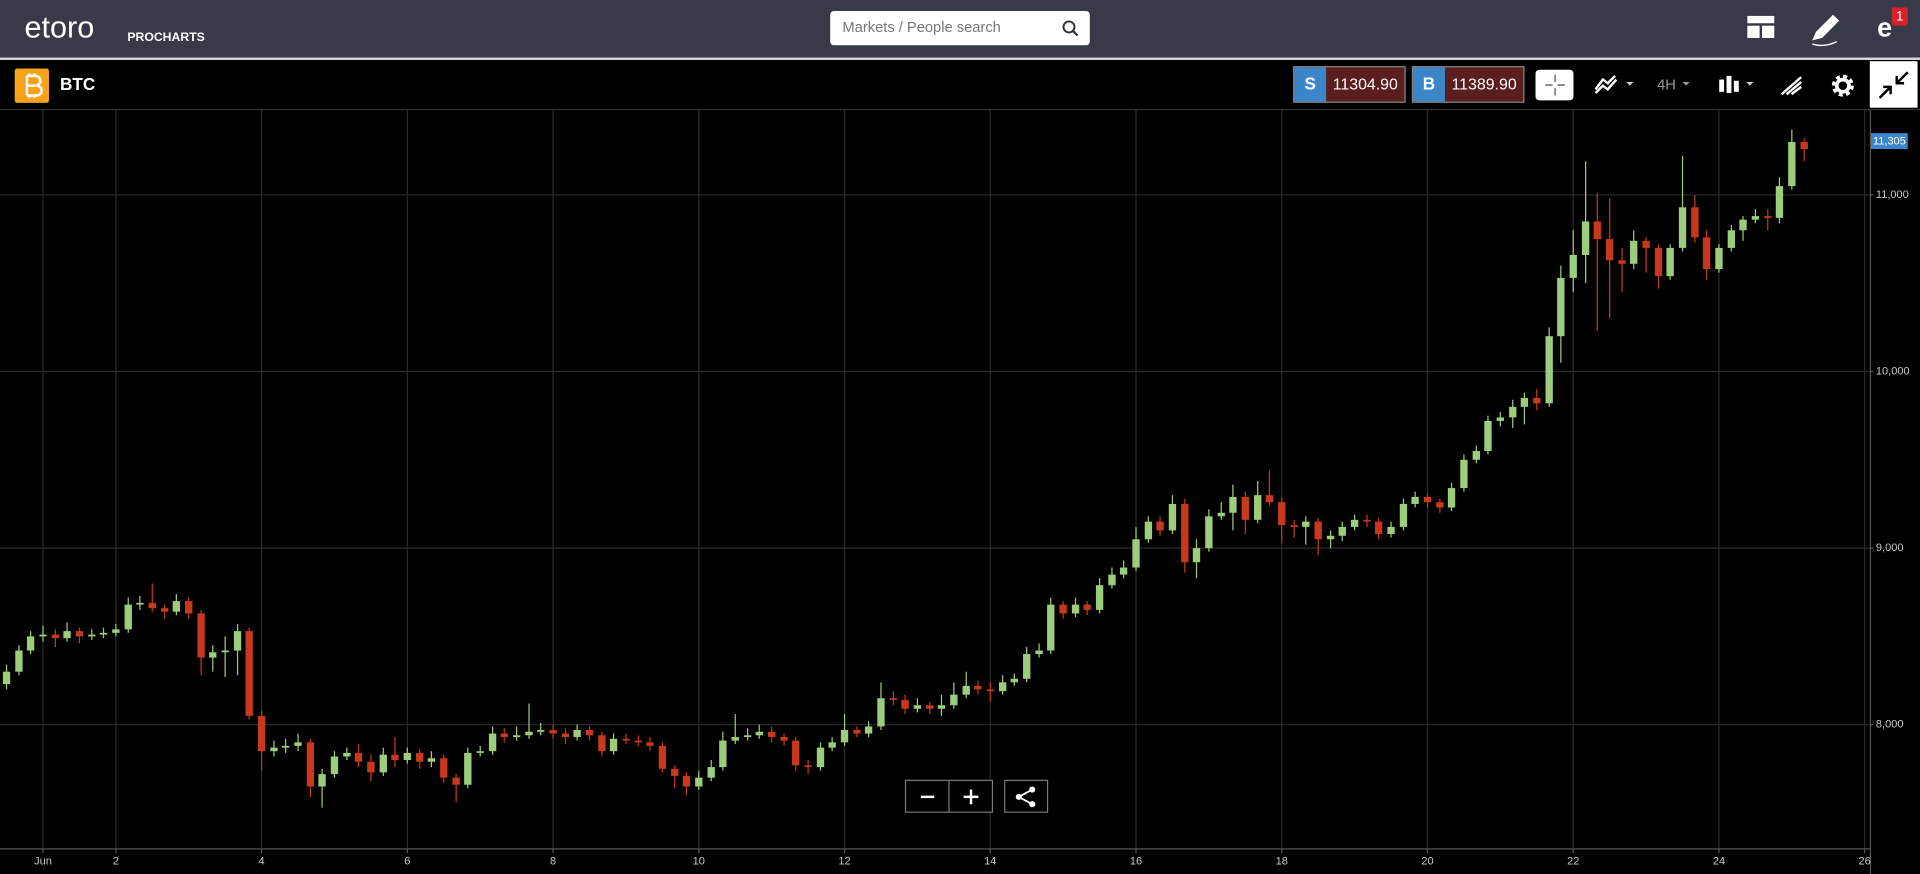 This screenshot has width=1920, height=874. What do you see at coordinates (77, 84) in the screenshot?
I see `symbol-name: BTC` at bounding box center [77, 84].